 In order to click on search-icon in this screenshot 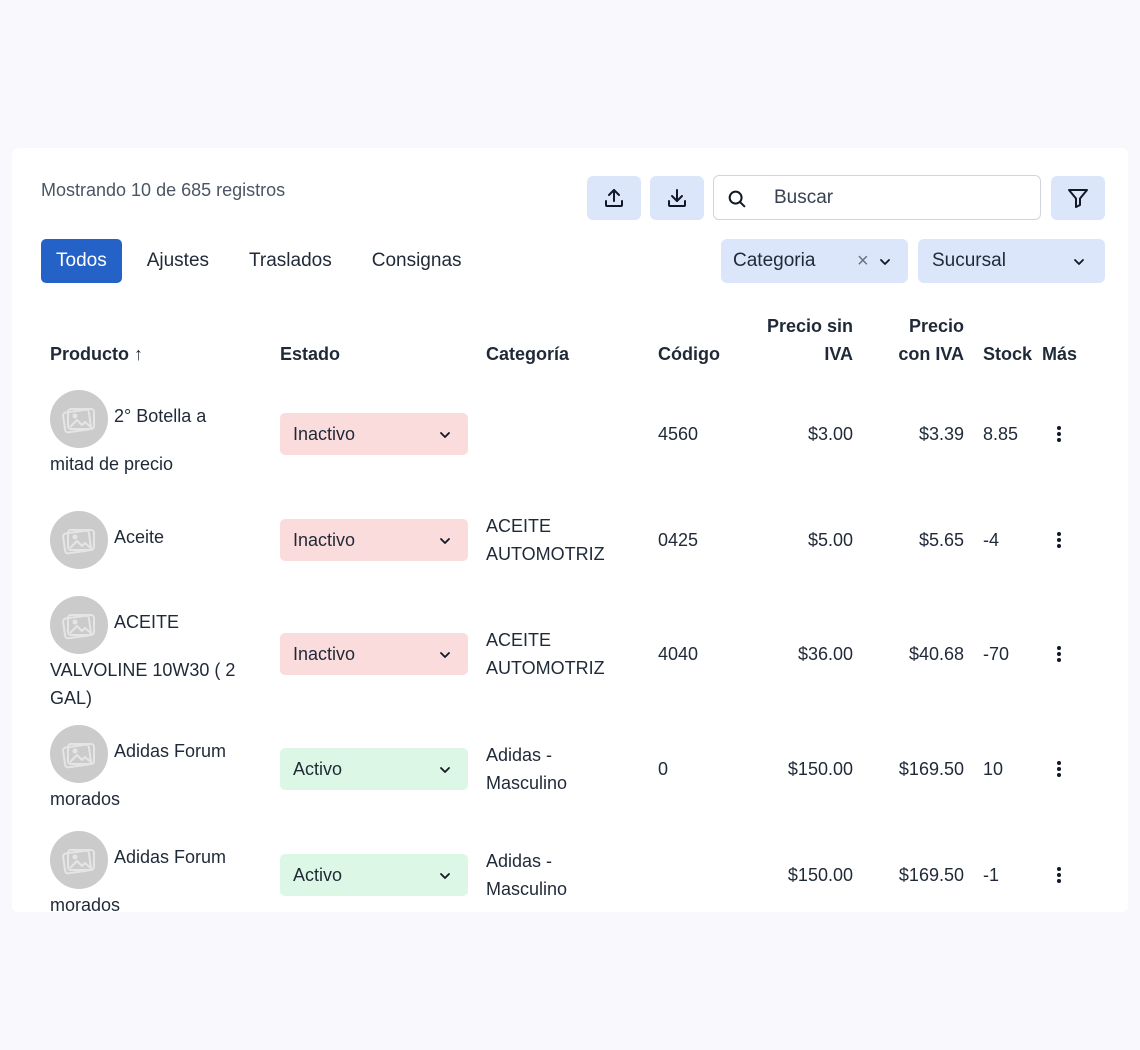, I will do `click(737, 199)`.